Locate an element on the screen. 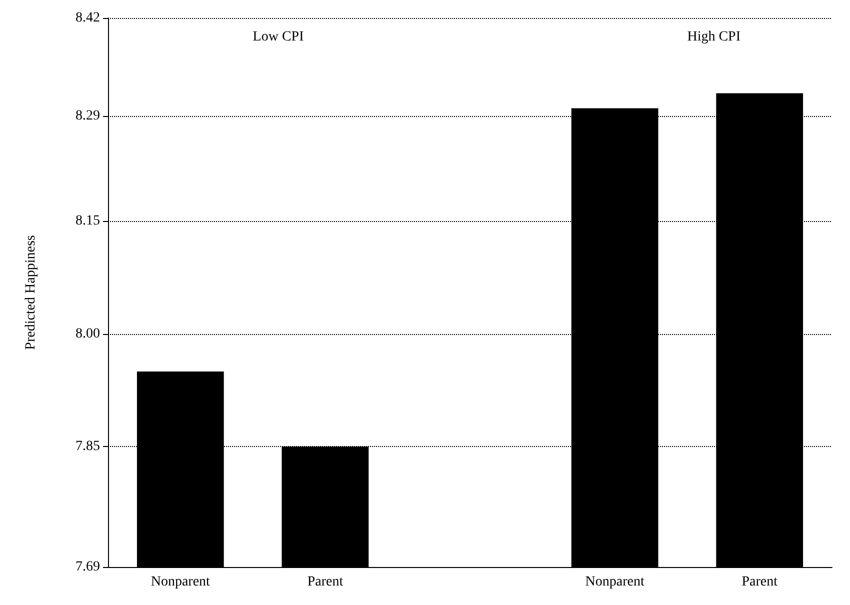 Image resolution: width=850 pixels, height=605 pixels. y-tick-label: 8.00 is located at coordinates (88, 334).